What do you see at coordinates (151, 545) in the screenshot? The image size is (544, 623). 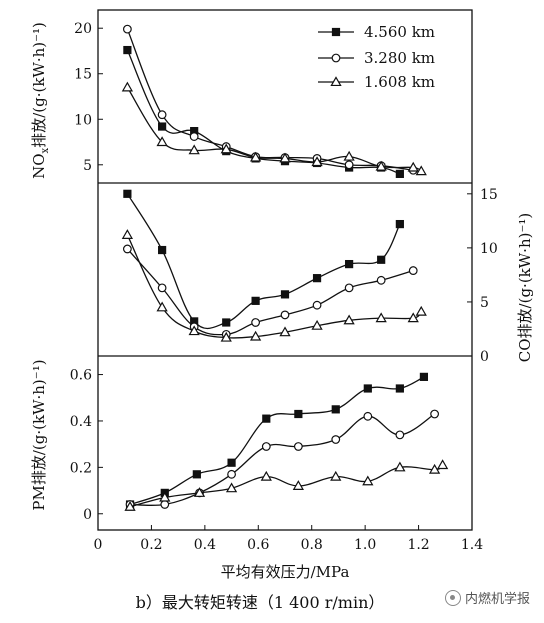 I see `x-tick-label: 0.2` at bounding box center [151, 545].